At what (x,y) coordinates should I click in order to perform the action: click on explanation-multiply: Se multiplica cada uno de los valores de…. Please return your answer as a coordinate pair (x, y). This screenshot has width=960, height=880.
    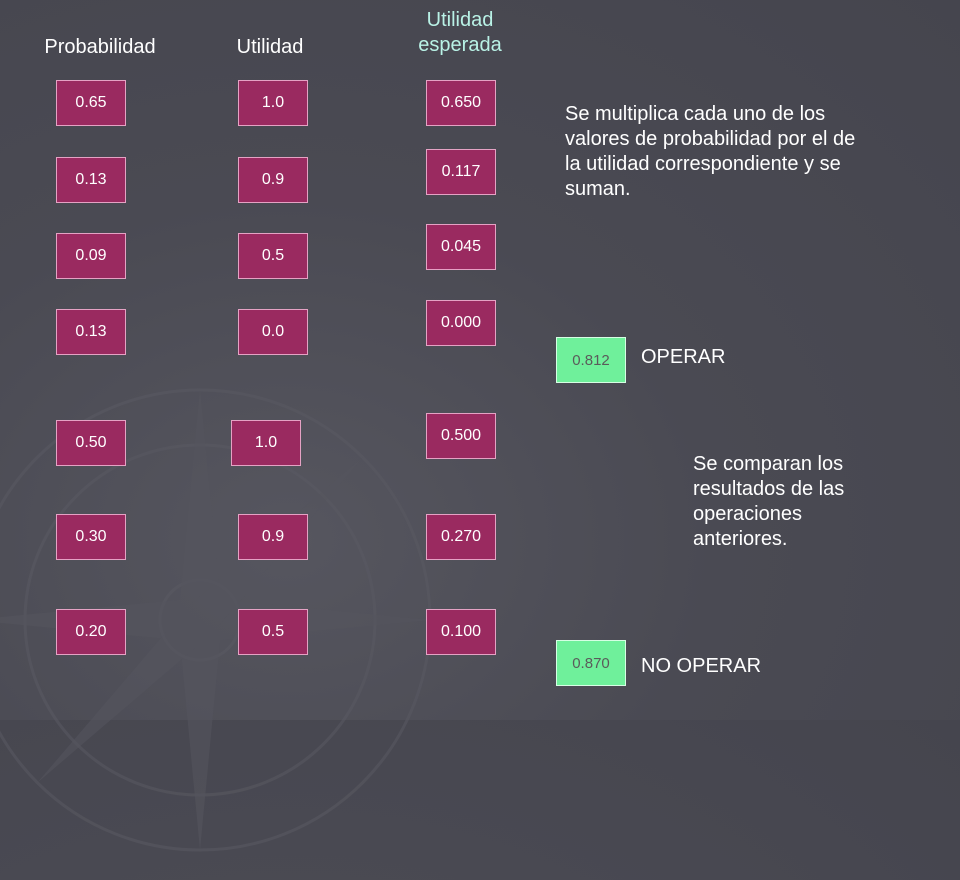
    Looking at the image, I should click on (710, 151).